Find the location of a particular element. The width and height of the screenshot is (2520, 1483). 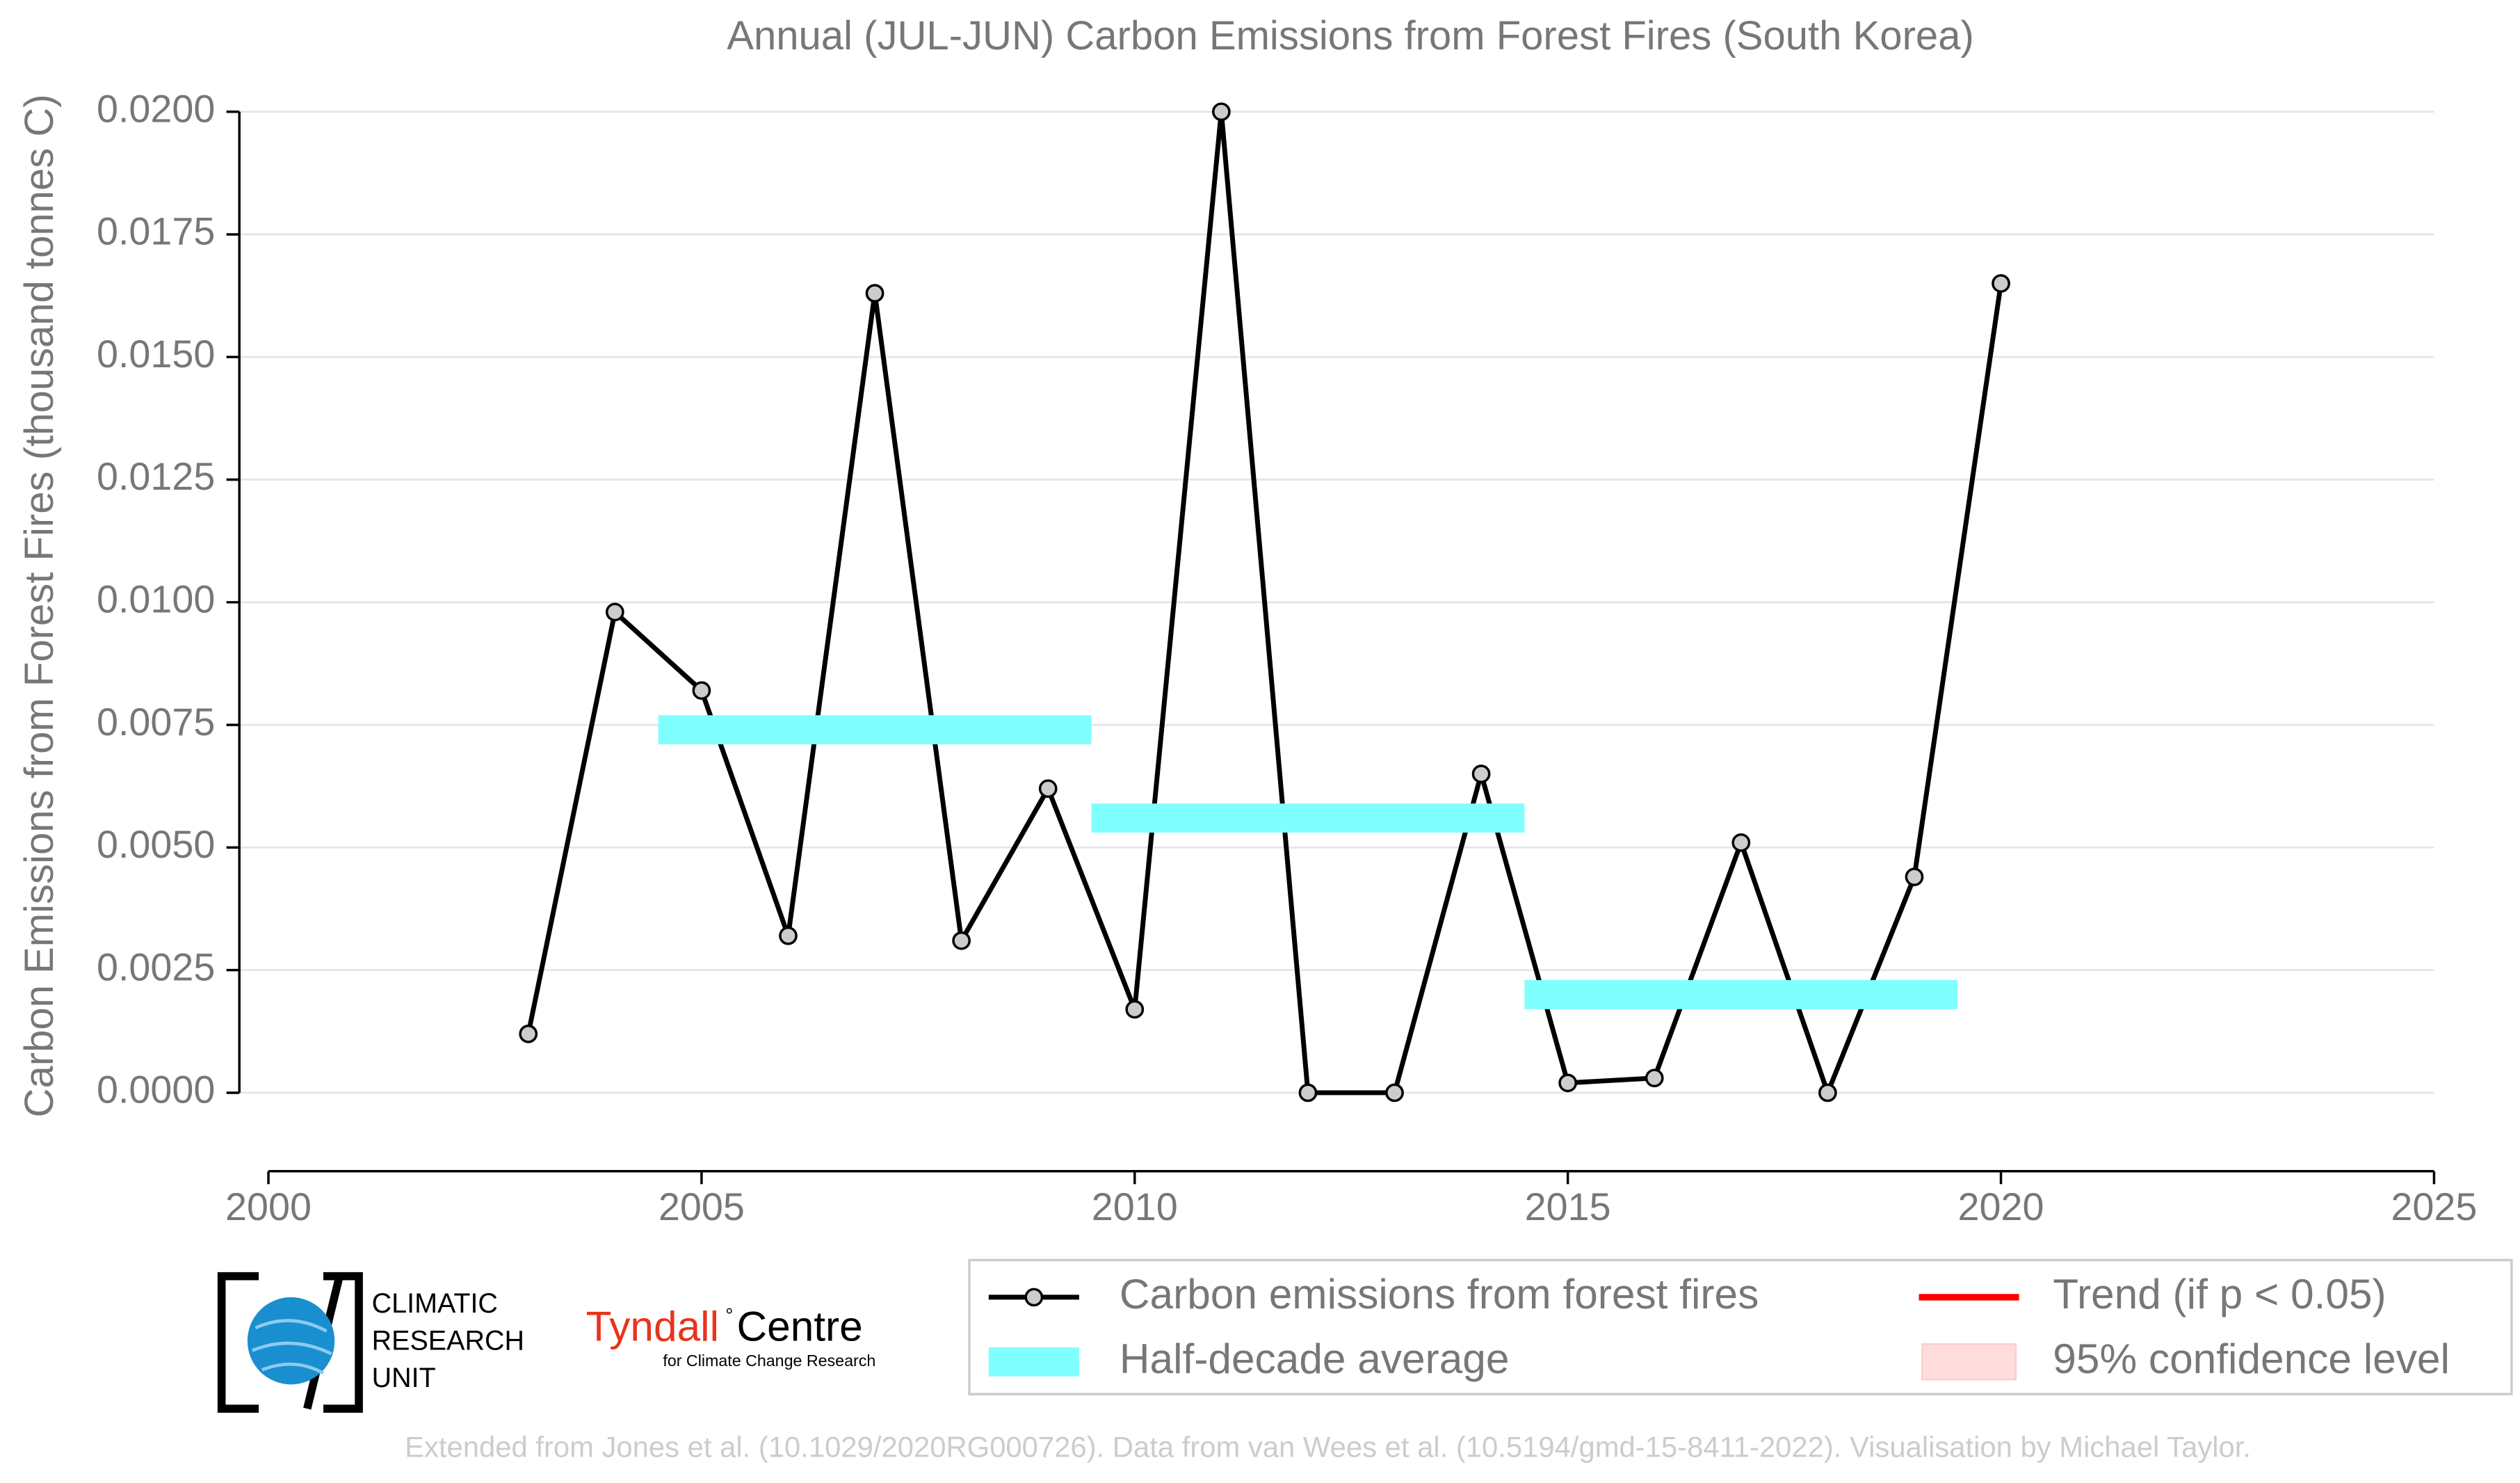

logo-degree: ° is located at coordinates (729, 1315).